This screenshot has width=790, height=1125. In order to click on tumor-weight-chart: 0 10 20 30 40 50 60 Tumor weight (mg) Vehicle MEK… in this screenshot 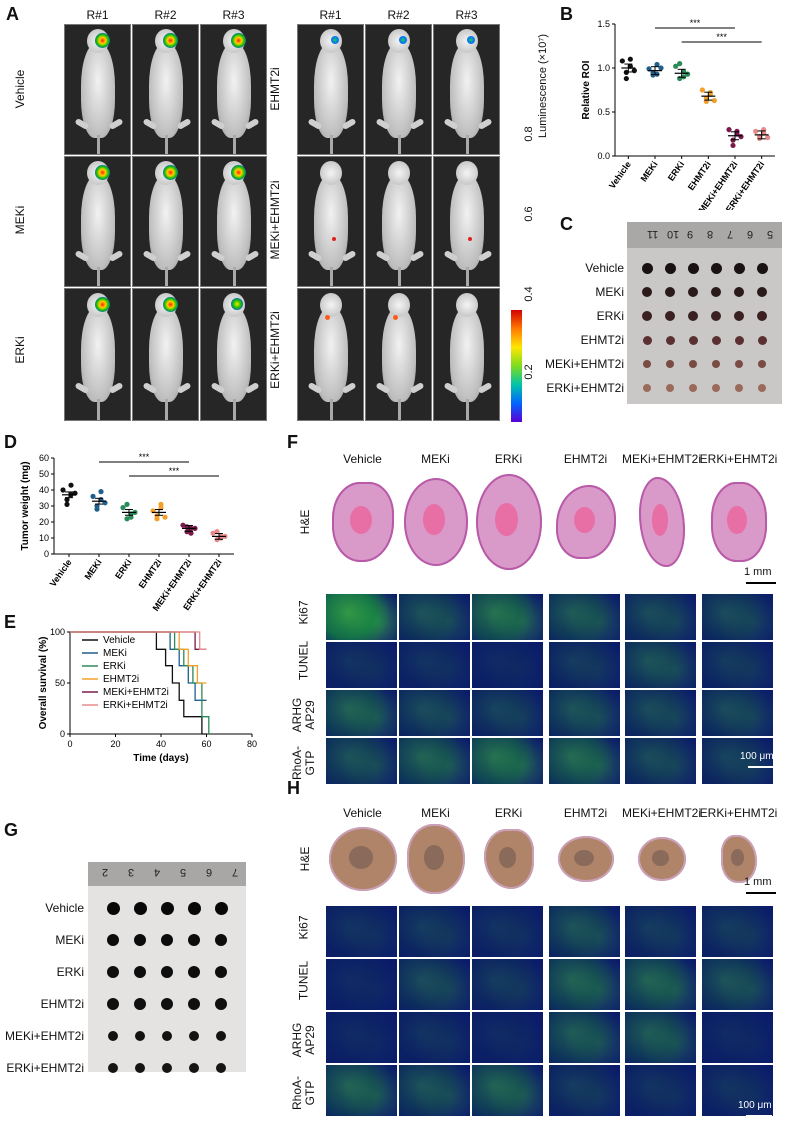, I will do `click(127, 532)`.